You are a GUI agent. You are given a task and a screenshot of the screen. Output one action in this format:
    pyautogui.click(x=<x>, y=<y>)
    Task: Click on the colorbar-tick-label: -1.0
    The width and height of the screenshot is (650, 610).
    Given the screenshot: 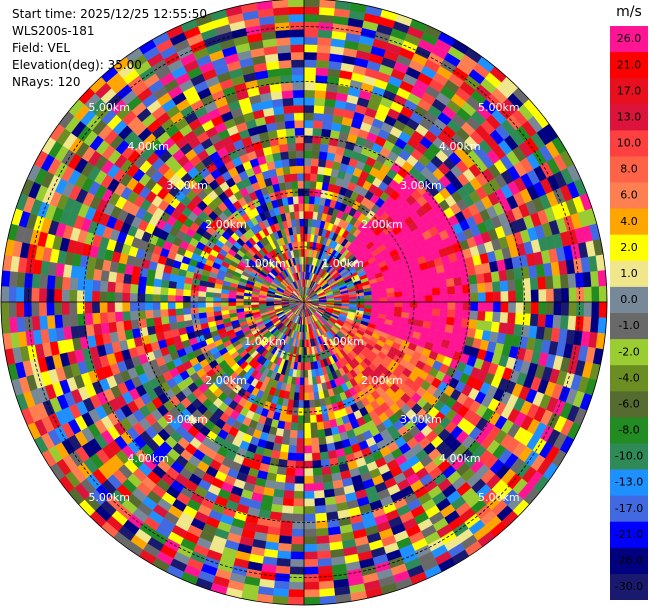 What is the action you would take?
    pyautogui.click(x=628, y=325)
    